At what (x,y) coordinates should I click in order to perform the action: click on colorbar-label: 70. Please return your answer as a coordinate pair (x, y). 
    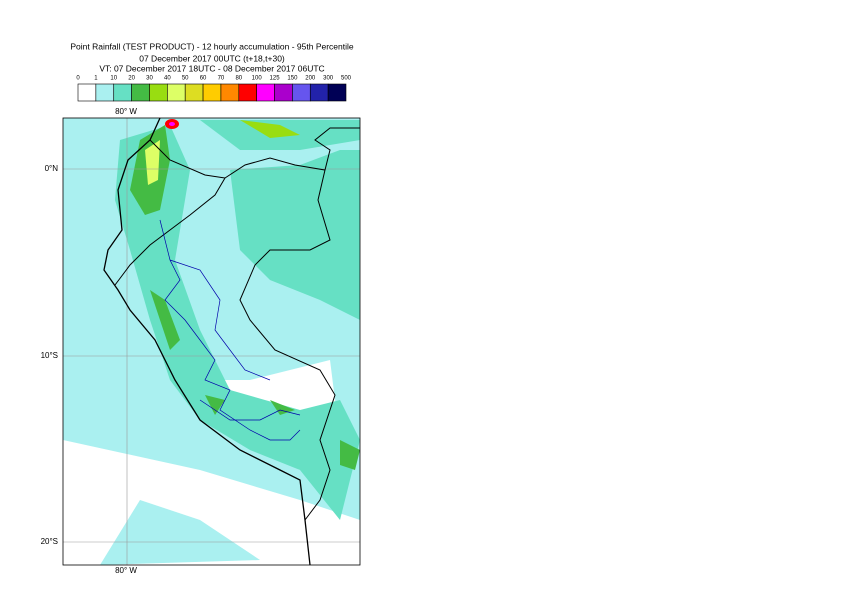
    Looking at the image, I should click on (221, 79).